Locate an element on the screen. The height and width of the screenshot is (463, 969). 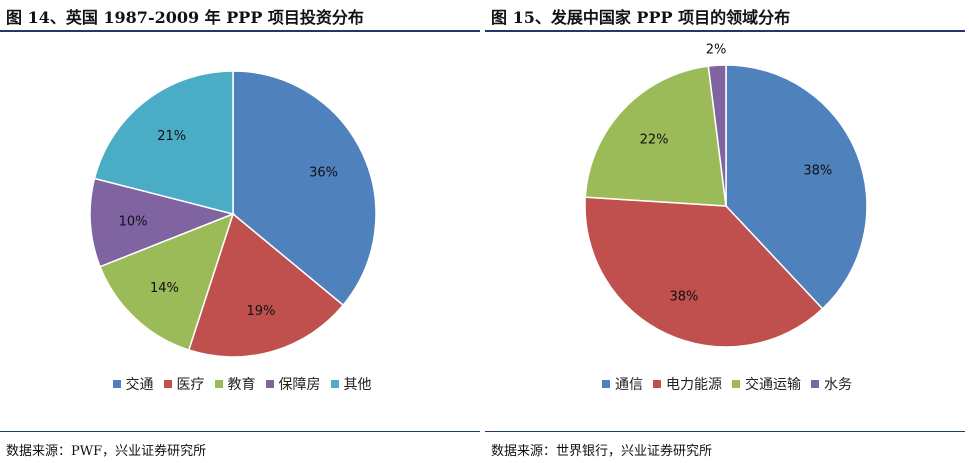
legend: 通信 电力能源 交通运输 水务 is located at coordinates (727, 384).